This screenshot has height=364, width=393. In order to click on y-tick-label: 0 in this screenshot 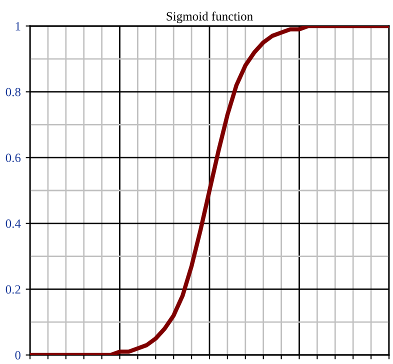, I will do `click(17, 355)`.